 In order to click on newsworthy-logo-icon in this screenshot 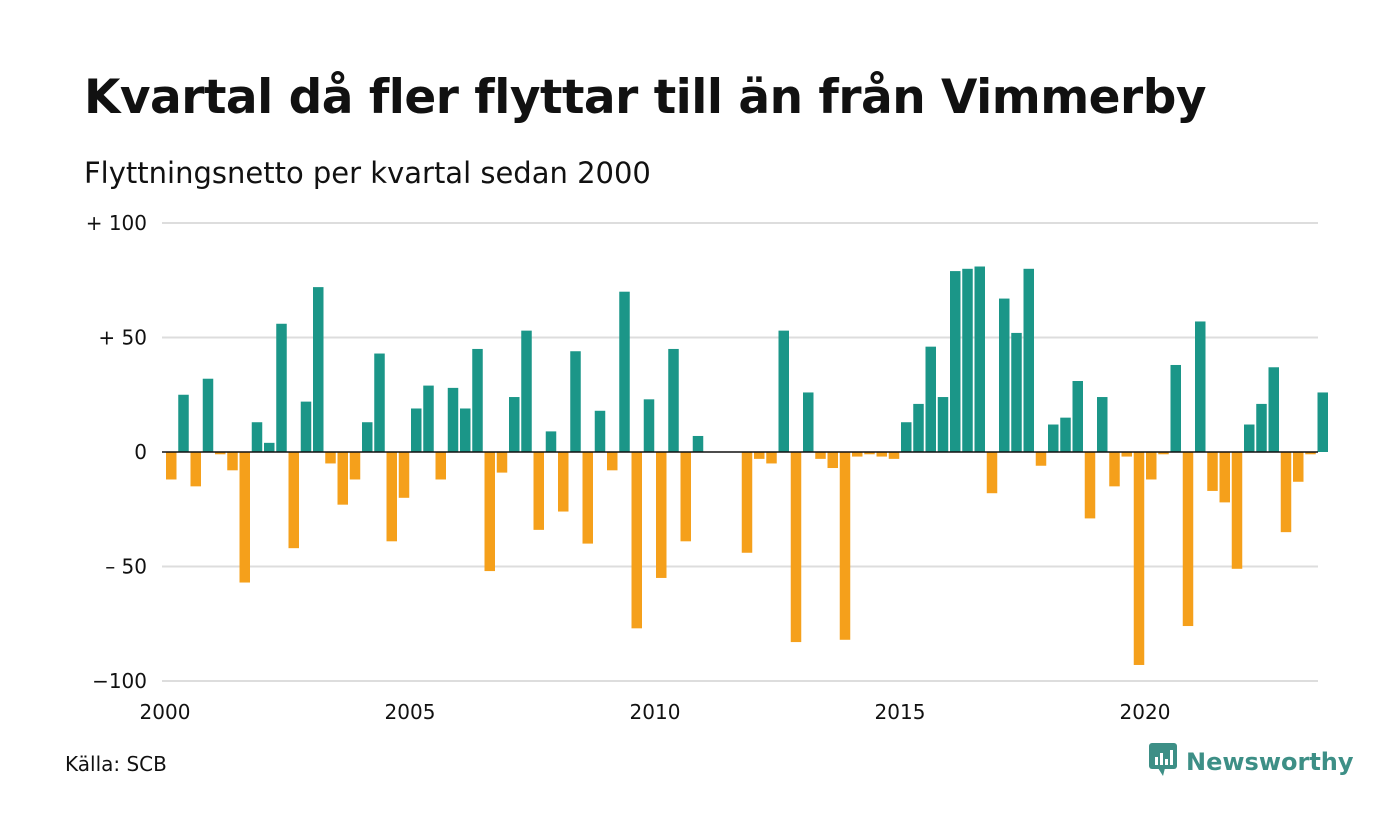, I will do `click(1163, 762)`.